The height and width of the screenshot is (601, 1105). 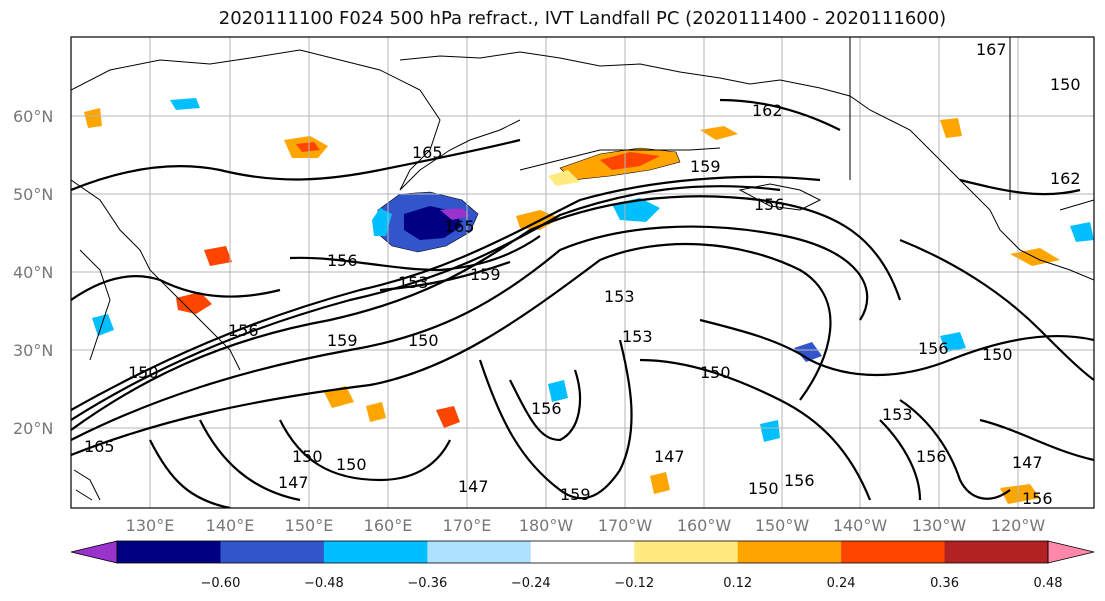 What do you see at coordinates (704, 525) in the screenshot?
I see `lon-label: 160°W` at bounding box center [704, 525].